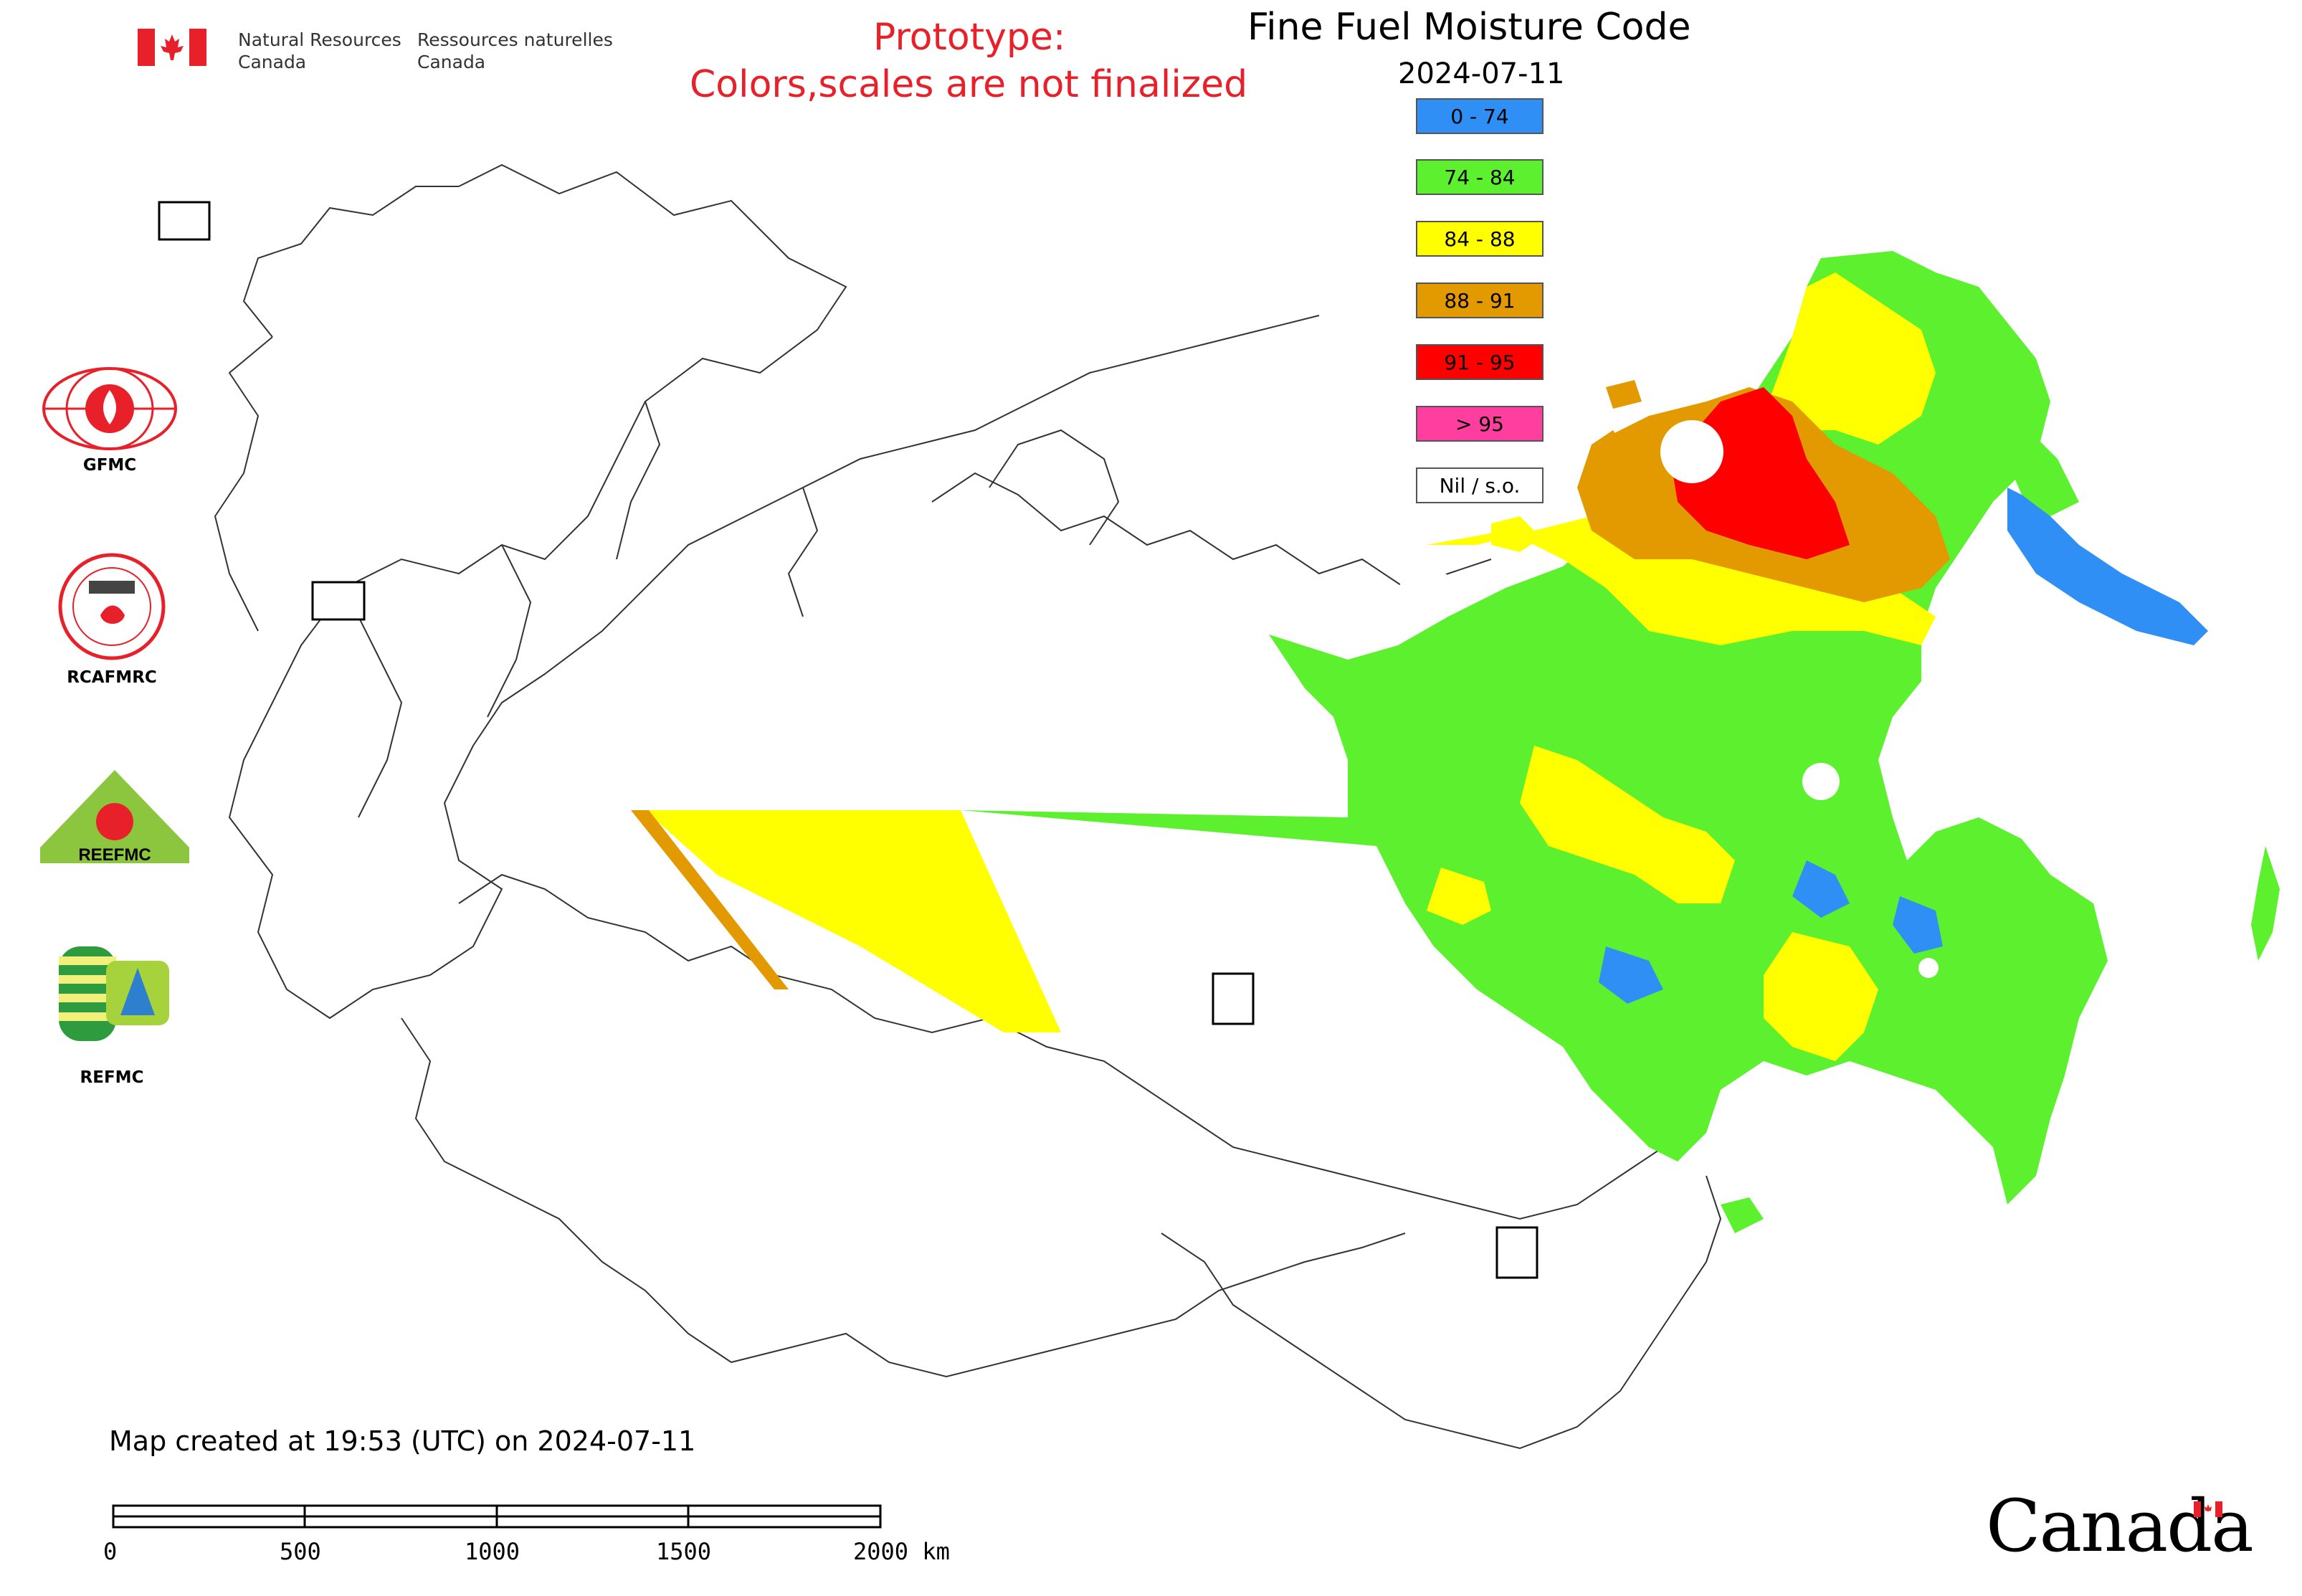  Describe the element at coordinates (1850, 358) in the screenshot. I see `zone-84-88-north` at that location.